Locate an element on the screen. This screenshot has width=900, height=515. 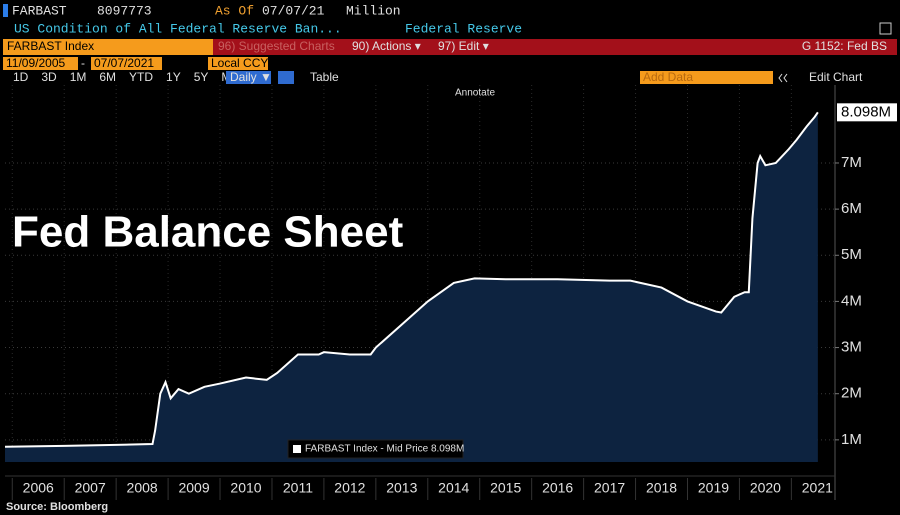
end-date: 07/07/2021 is located at coordinates (124, 63).